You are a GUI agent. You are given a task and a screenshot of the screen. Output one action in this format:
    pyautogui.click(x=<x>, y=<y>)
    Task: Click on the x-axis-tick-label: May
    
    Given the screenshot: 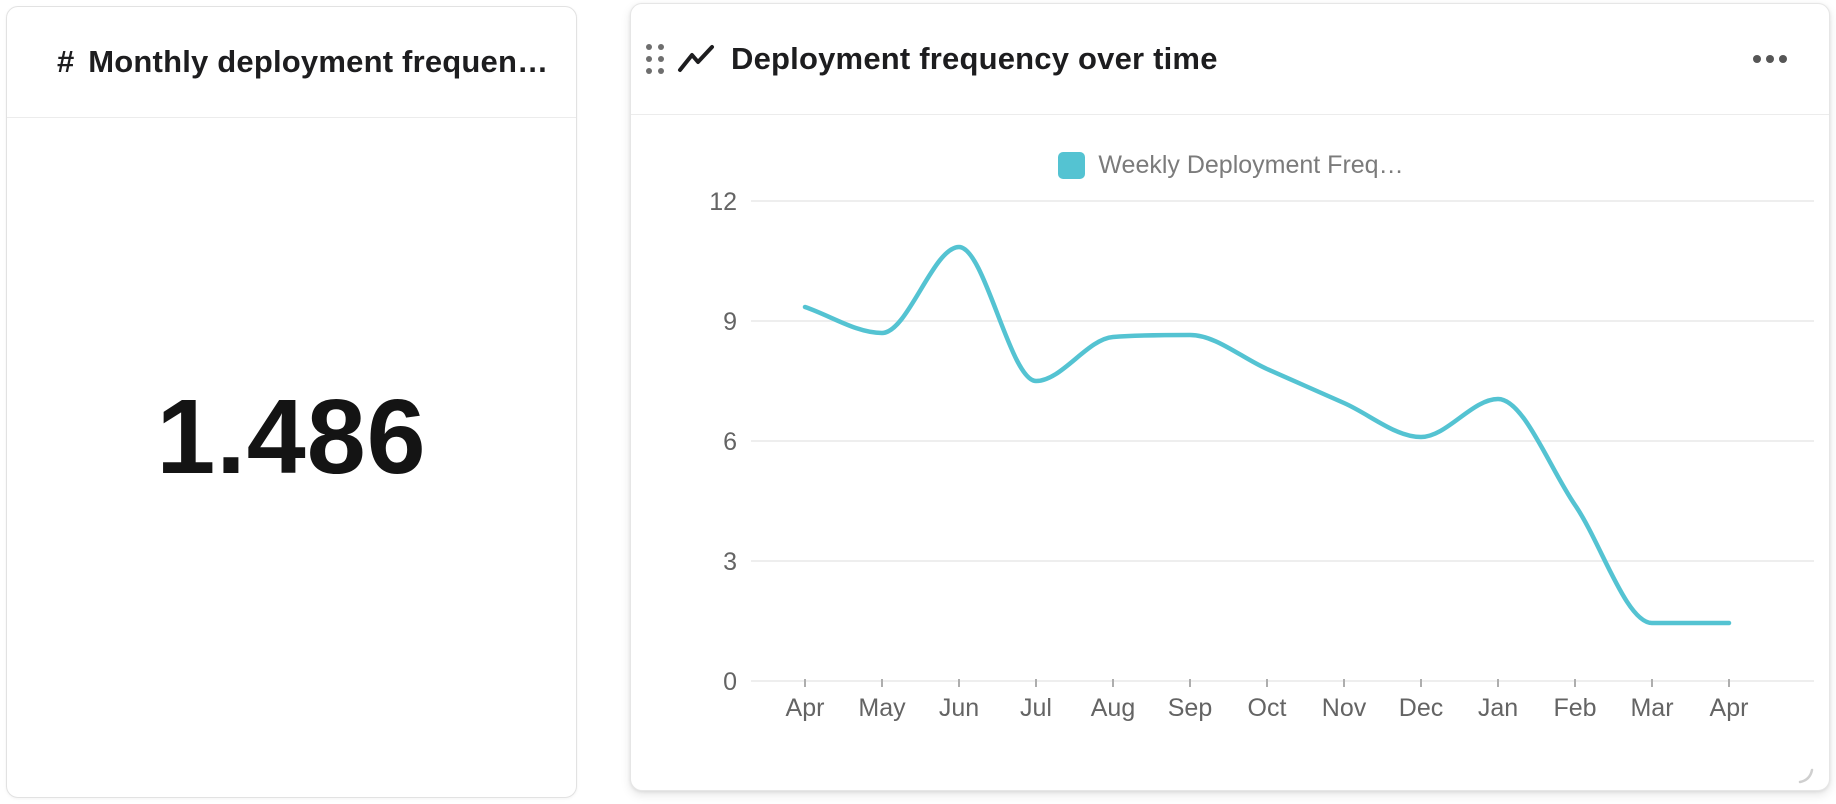 What is the action you would take?
    pyautogui.click(x=882, y=708)
    